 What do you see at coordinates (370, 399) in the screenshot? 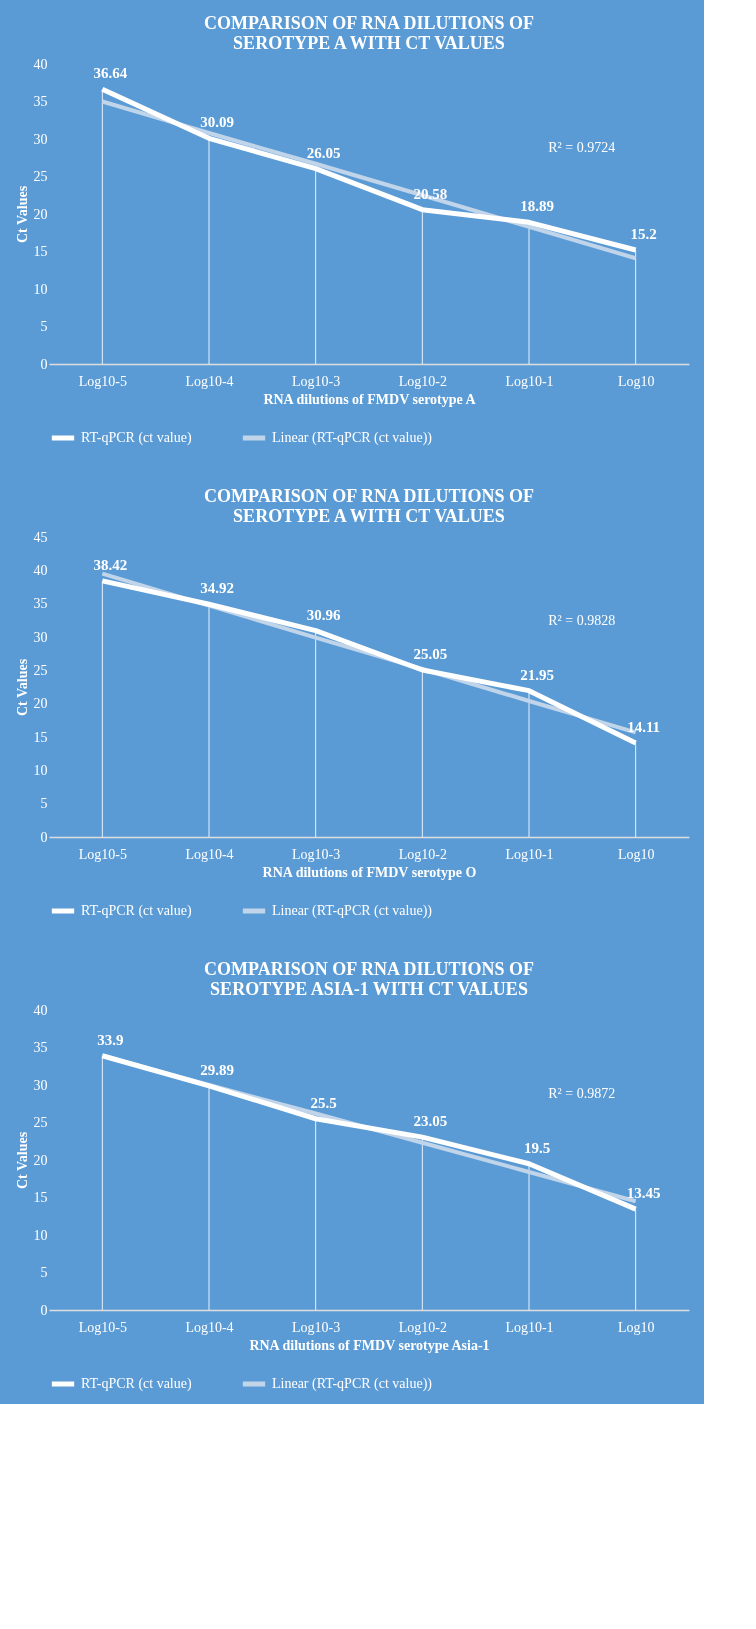
I see `x-axis-title: RNA dilutions of FMDV serotype A` at bounding box center [370, 399].